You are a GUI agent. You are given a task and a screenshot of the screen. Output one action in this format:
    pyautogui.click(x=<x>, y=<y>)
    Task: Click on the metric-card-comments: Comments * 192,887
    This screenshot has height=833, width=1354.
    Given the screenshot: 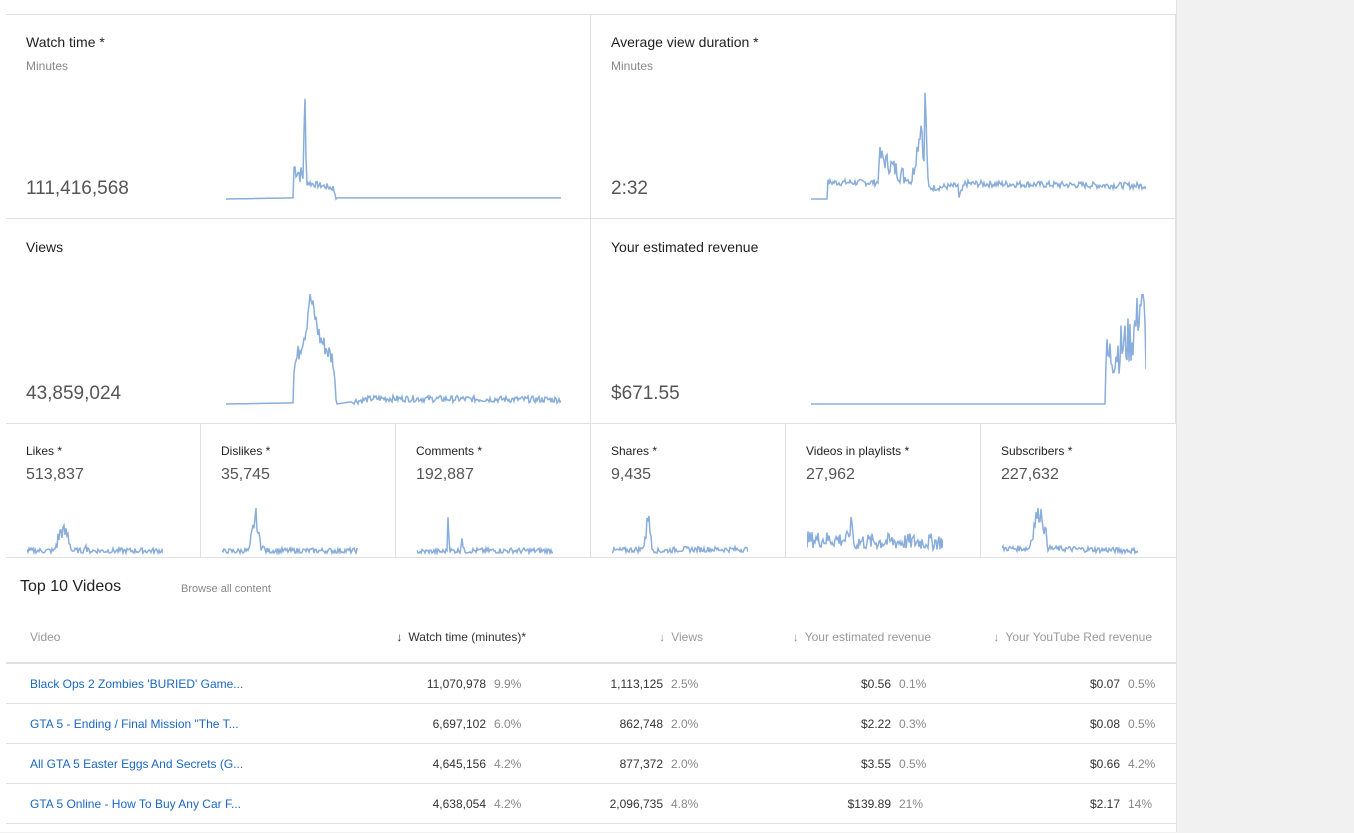 What is the action you would take?
    pyautogui.click(x=493, y=491)
    